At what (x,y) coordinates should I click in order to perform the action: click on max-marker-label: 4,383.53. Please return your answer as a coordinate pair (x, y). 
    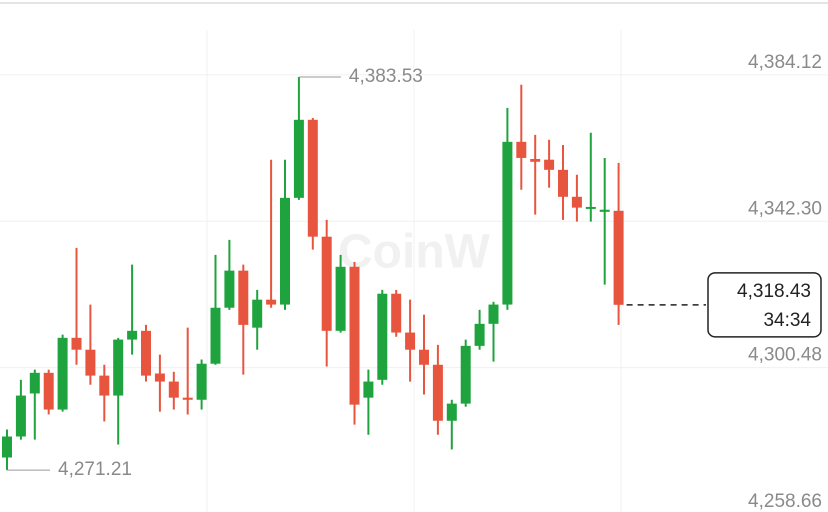
    Looking at the image, I should click on (386, 76).